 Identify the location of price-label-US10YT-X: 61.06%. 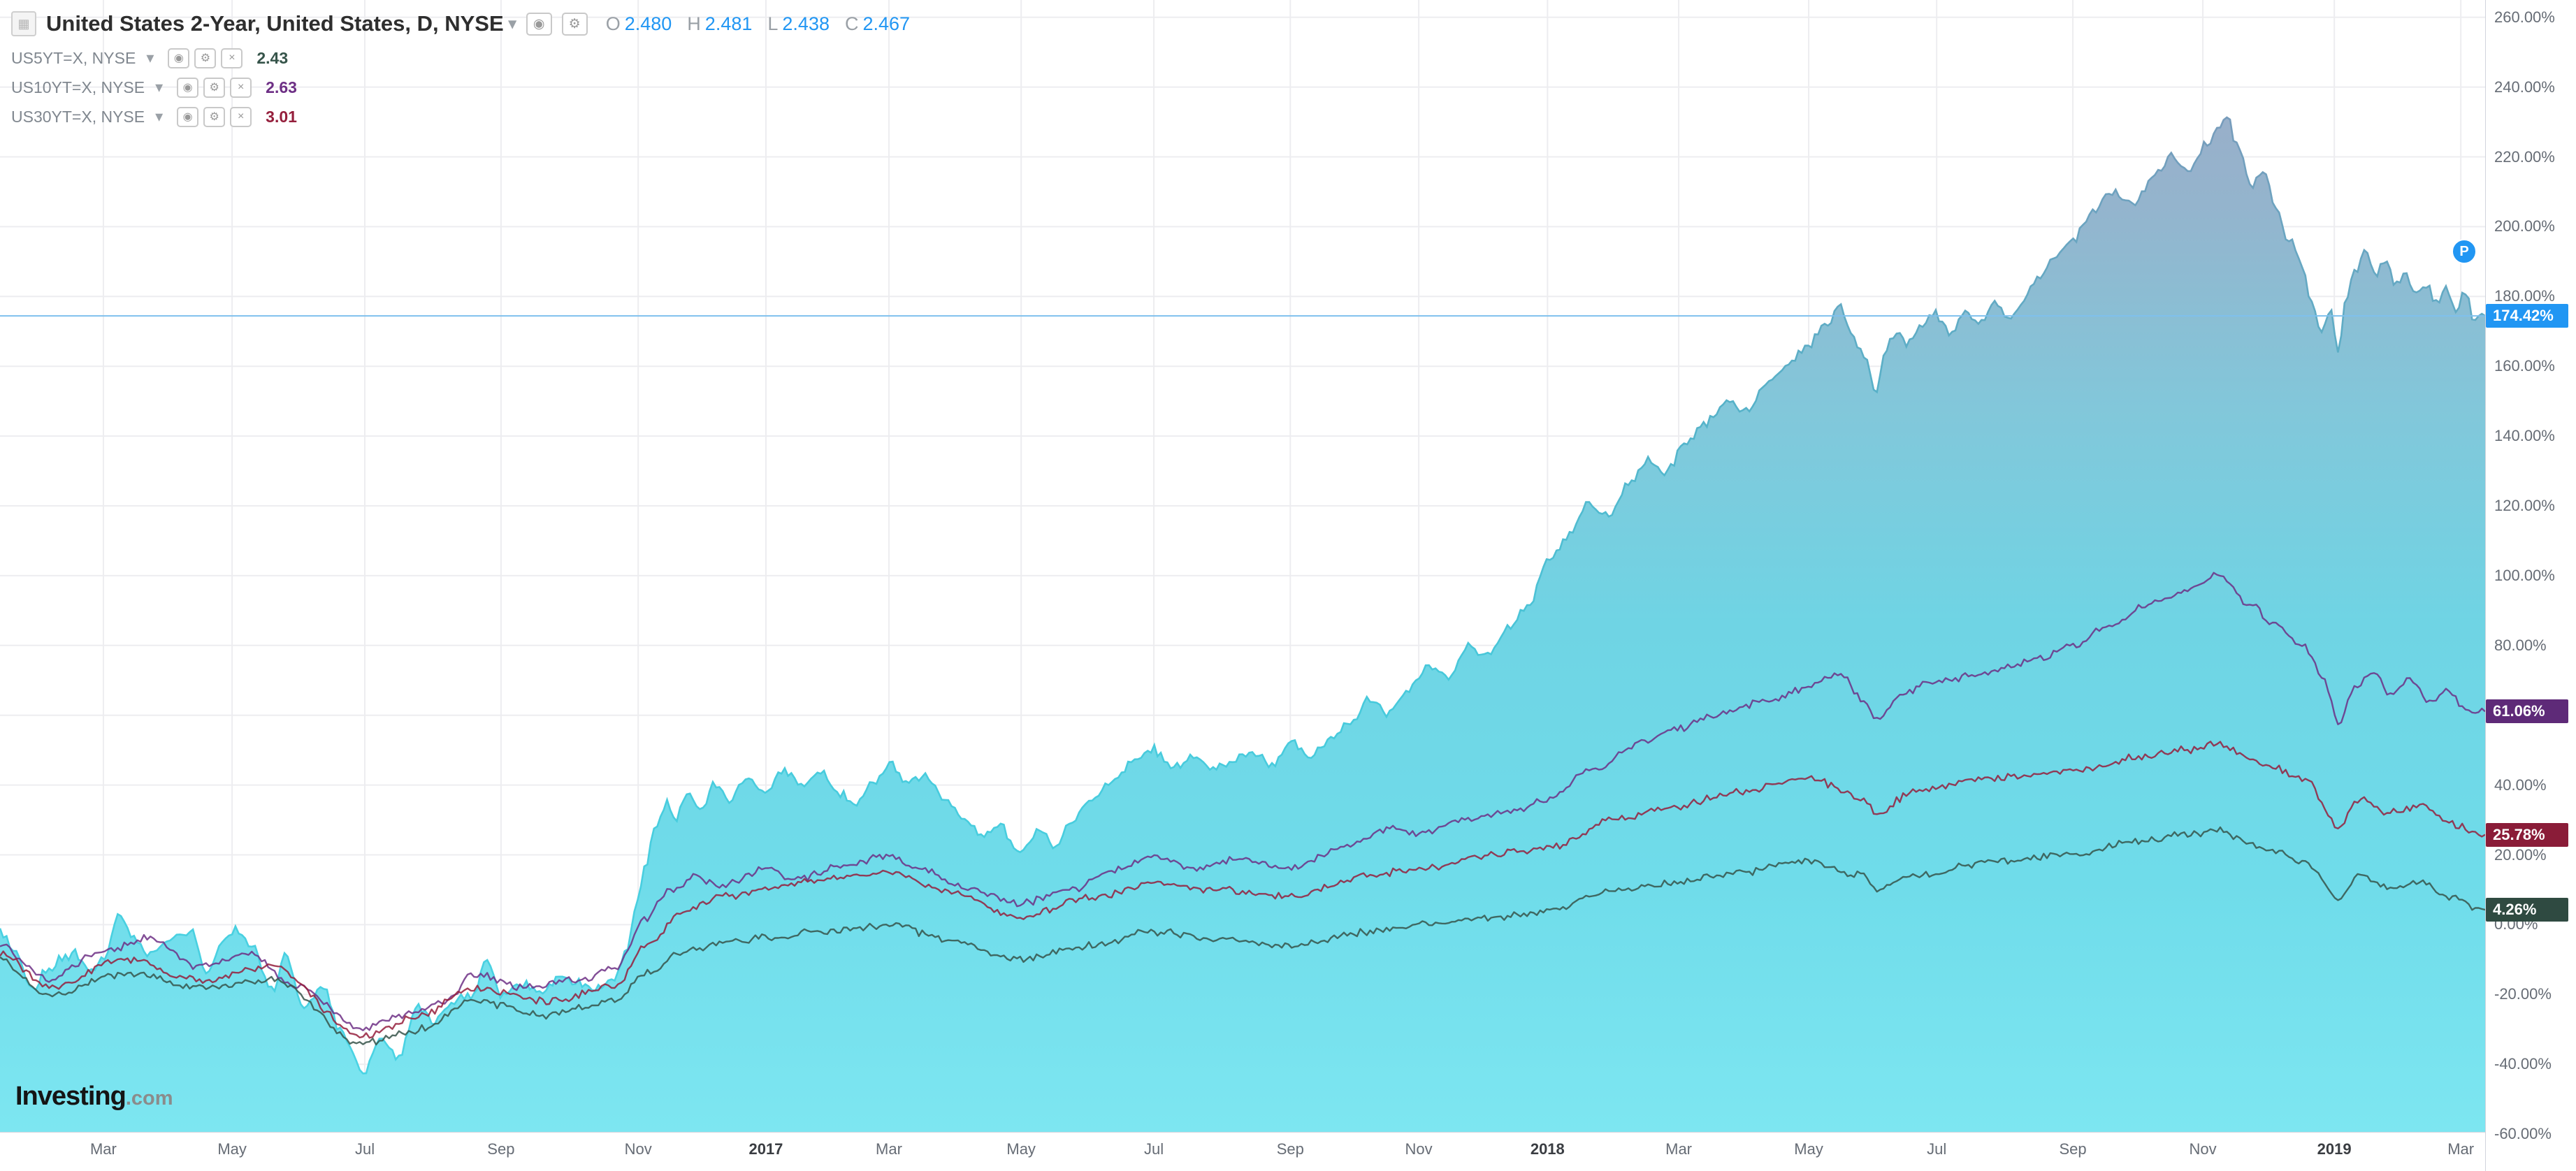
(2527, 711).